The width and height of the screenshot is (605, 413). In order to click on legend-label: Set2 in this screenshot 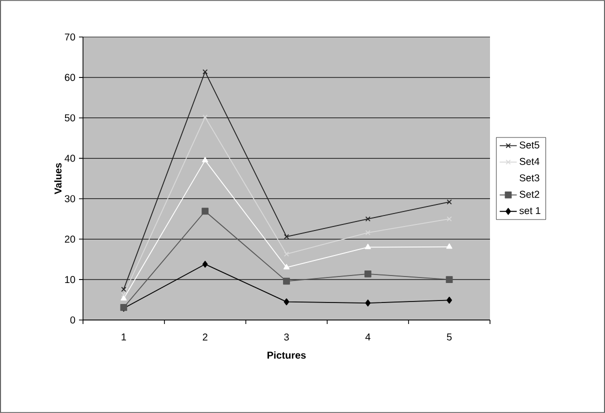, I will do `click(530, 194)`.